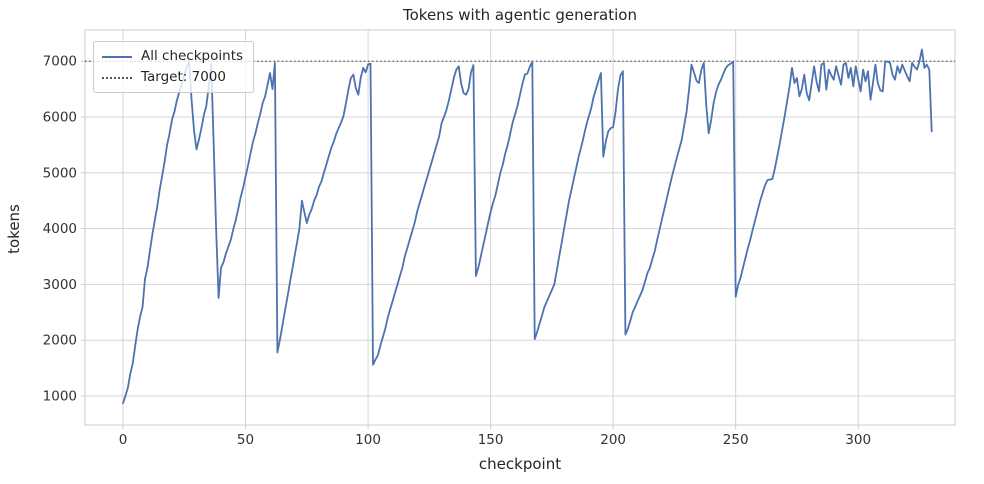 Image resolution: width=984 pixels, height=484 pixels. Describe the element at coordinates (60, 285) in the screenshot. I see `y-tick-label: 3000` at that location.